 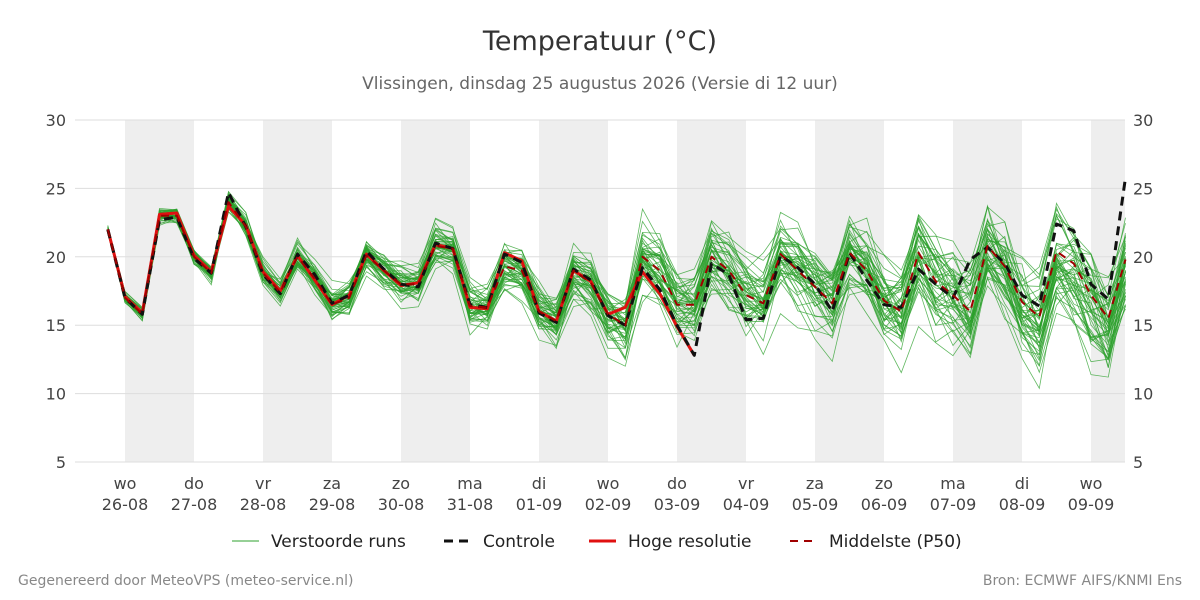 I want to click on x-tick-date: 07-09, so click(x=953, y=504).